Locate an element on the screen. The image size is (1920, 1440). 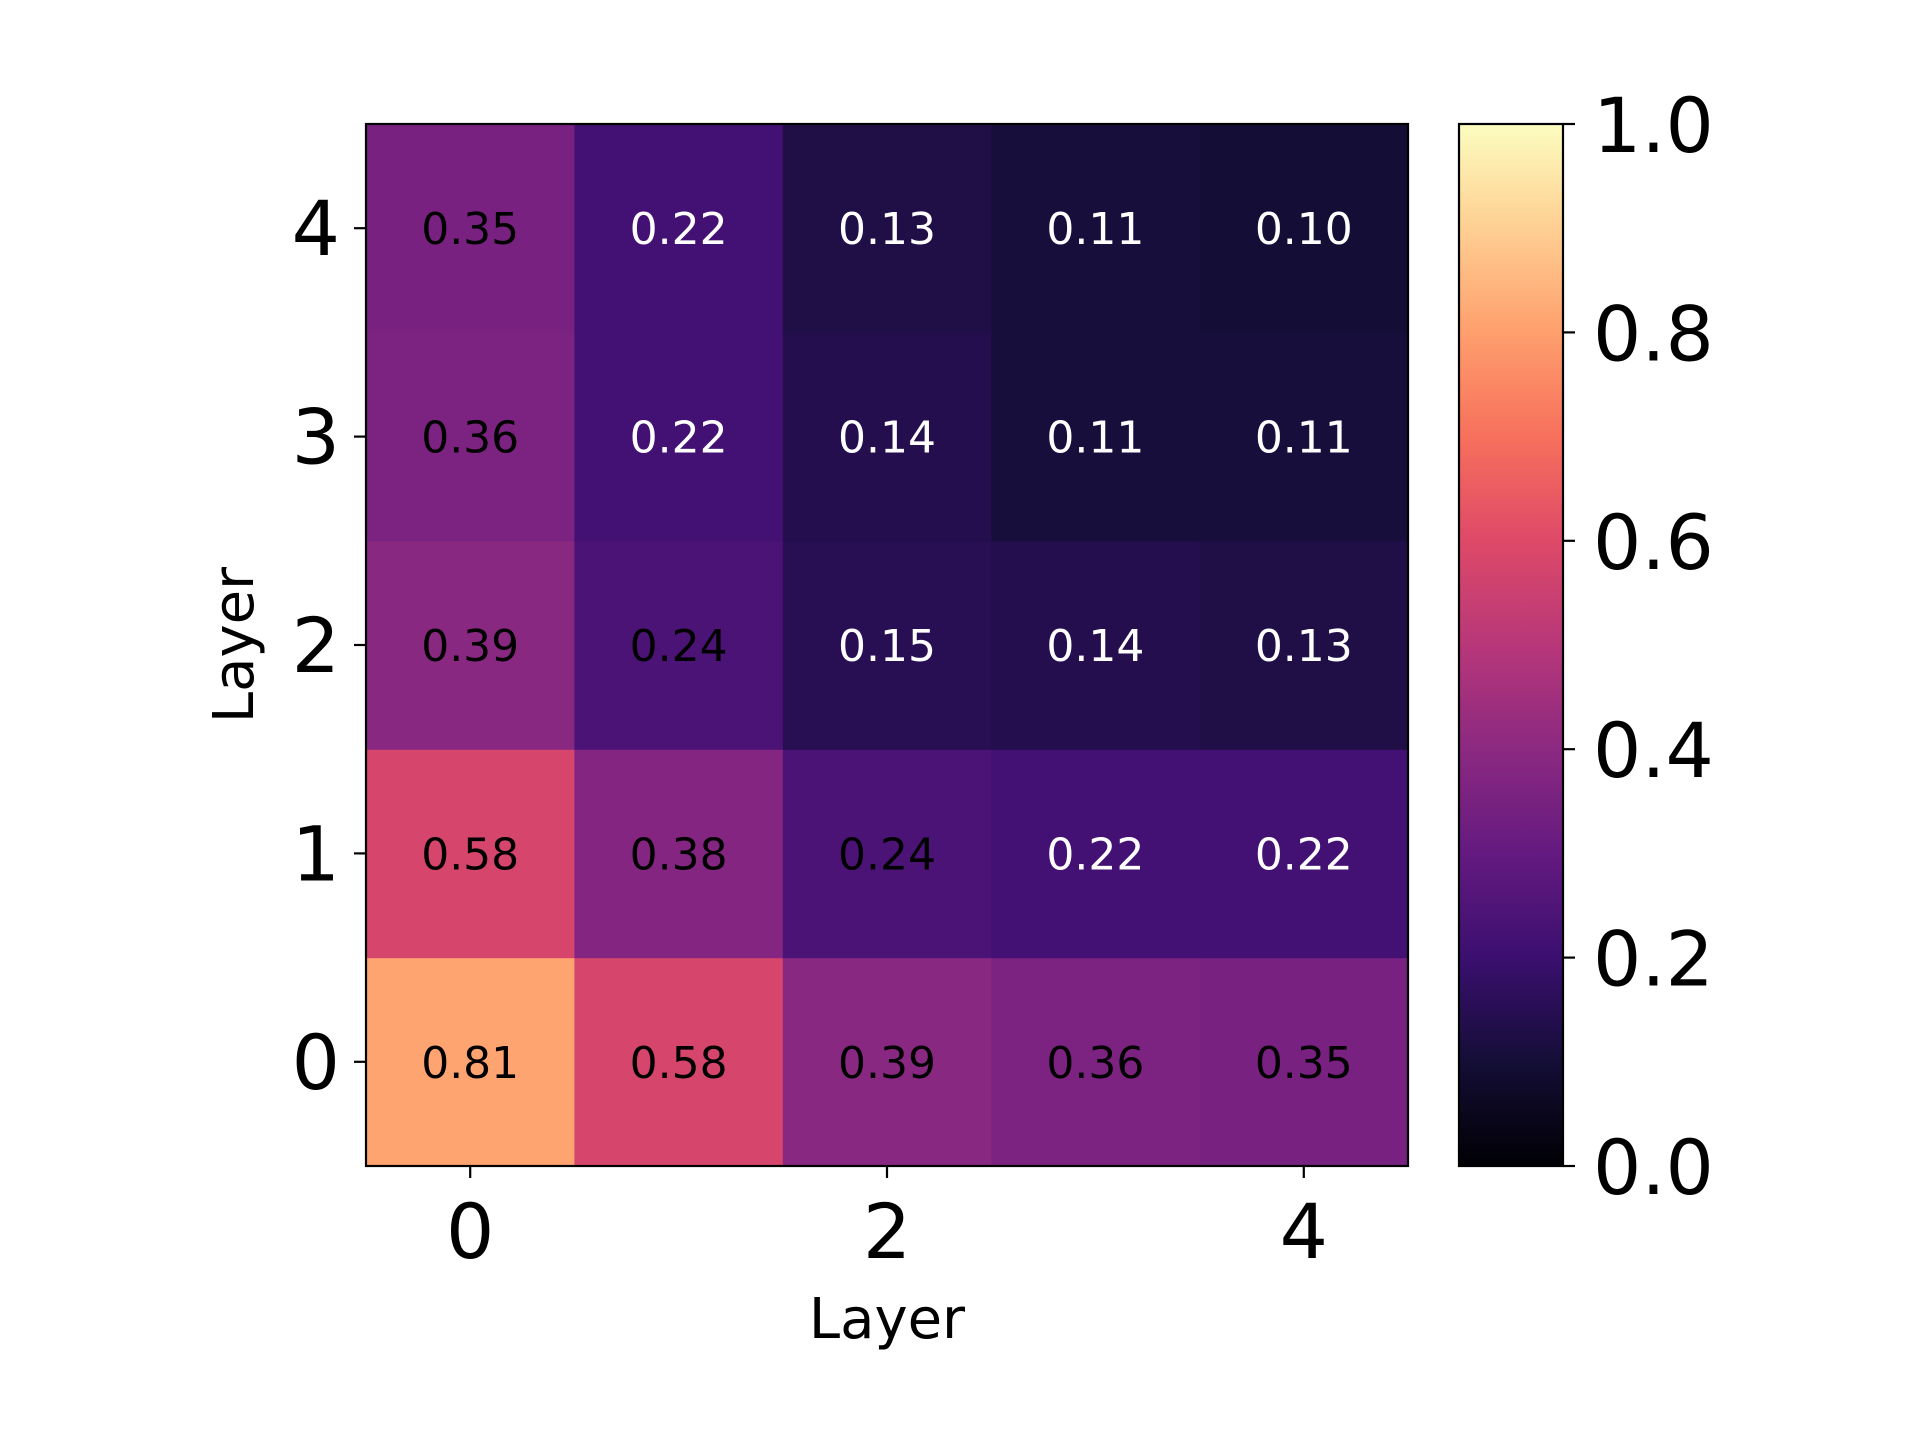
cell-label-0-4: 0.35 is located at coordinates (1304, 1063).